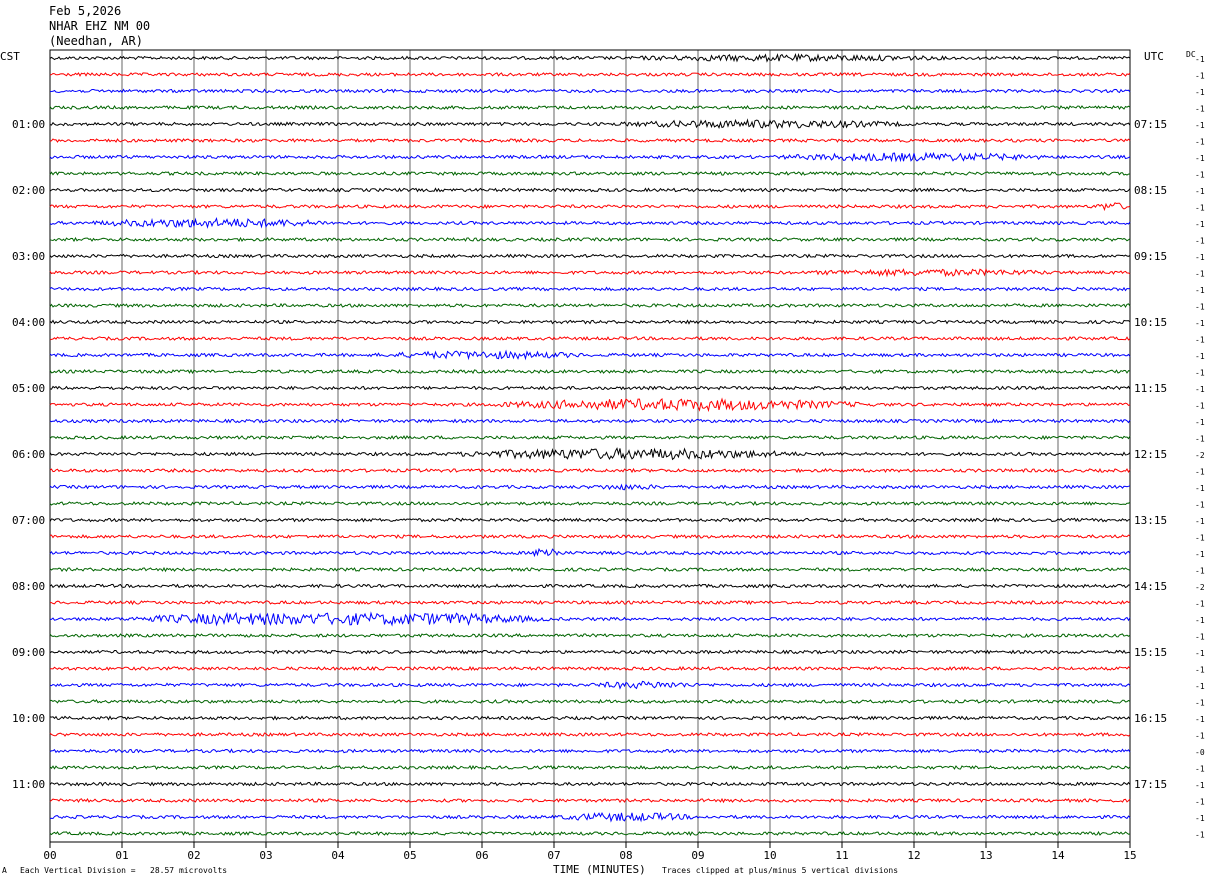 This screenshot has width=1210, height=886. I want to click on utc-time-label: 15:15, so click(1150, 652).